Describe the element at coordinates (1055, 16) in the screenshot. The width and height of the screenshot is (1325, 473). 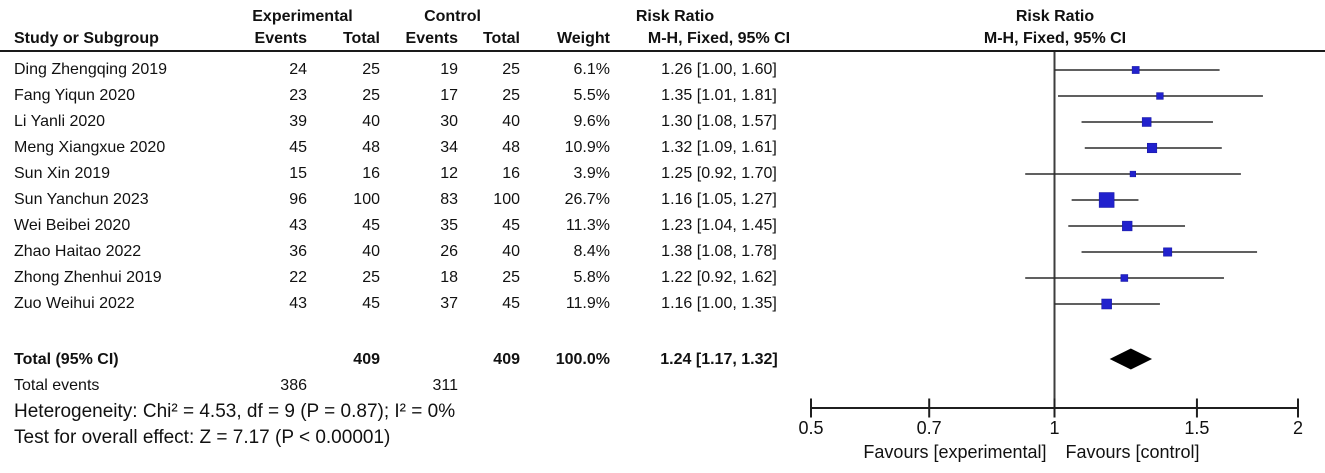
I see `header-risk-ratio-plot: Risk Ratio` at that location.